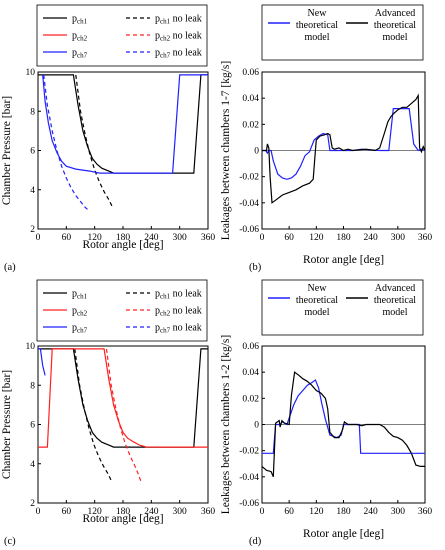 Image resolution: width=445 pixels, height=550 pixels. I want to click on series-line-pch7-no-leak, so click(65, 142).